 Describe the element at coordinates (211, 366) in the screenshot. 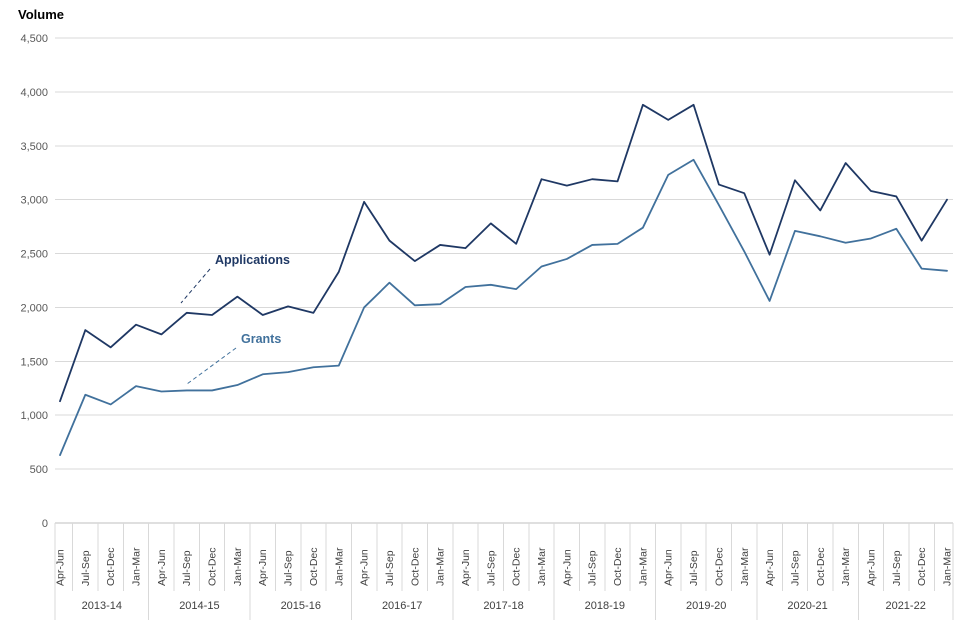

I see `grants-leader-line` at that location.